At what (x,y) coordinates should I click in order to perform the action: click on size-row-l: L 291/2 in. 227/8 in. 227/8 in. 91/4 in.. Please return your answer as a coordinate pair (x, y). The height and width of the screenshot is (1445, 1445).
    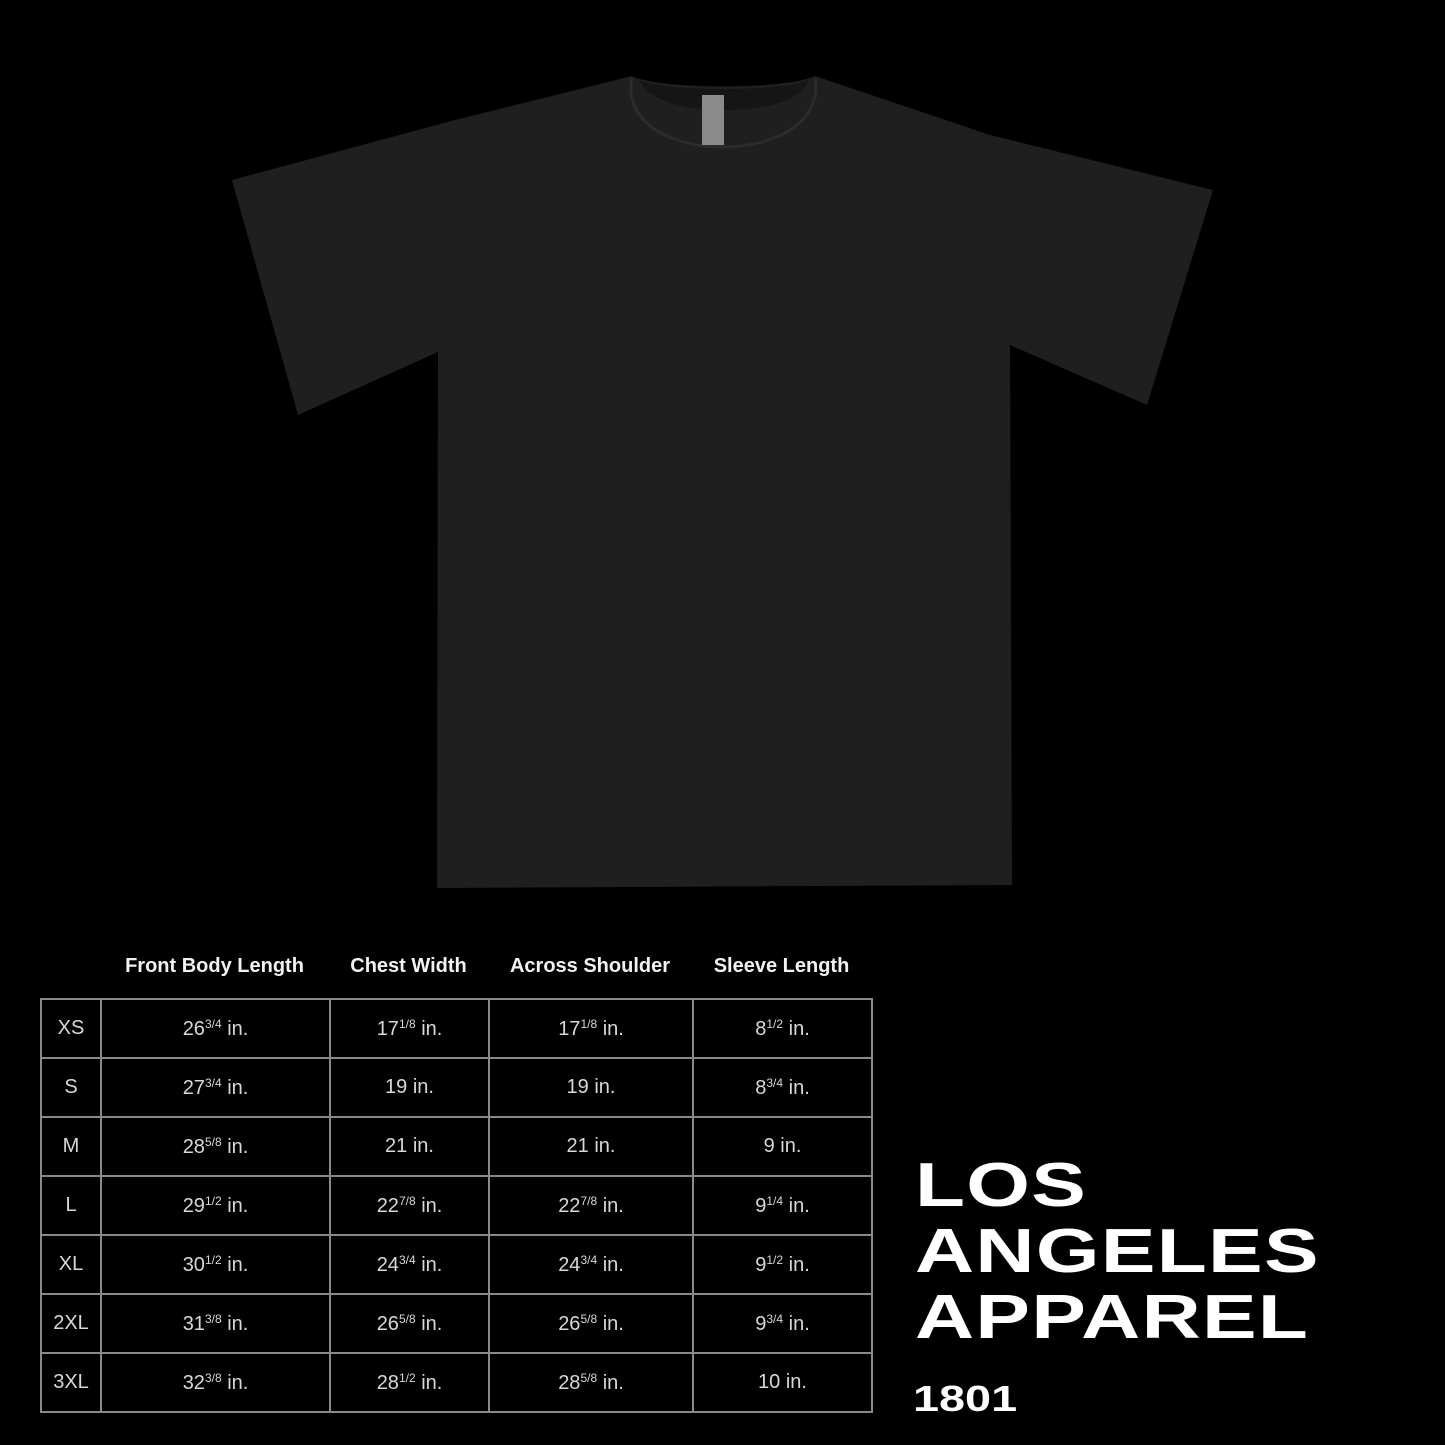
    Looking at the image, I should click on (456, 1205).